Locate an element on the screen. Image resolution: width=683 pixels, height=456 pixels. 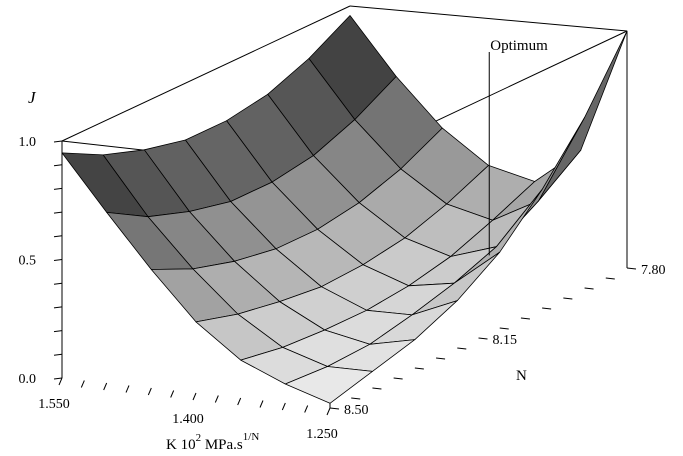
y-tick-label: 8.50 is located at coordinates (356, 410).